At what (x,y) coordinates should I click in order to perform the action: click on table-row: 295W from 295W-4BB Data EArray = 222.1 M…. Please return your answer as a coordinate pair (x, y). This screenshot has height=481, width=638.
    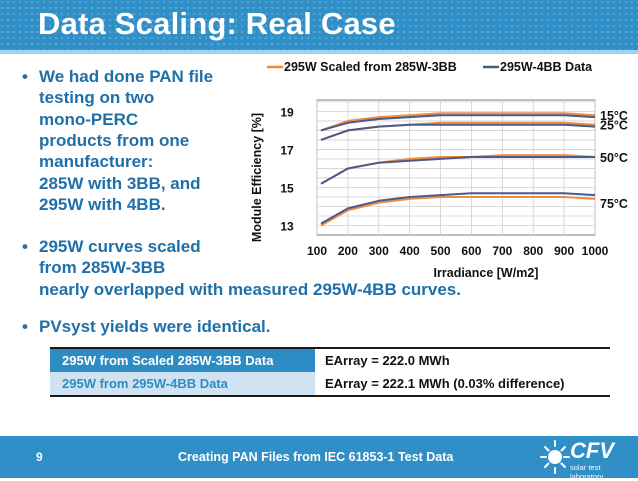
    Looking at the image, I should click on (330, 383).